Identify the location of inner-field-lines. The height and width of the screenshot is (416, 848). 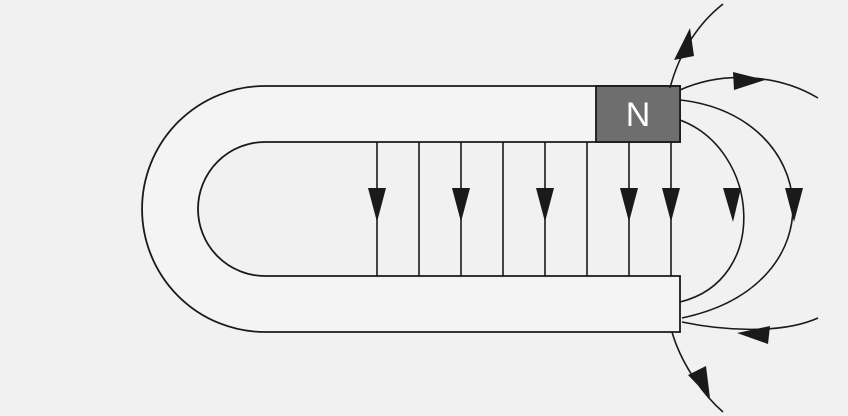
(524, 209).